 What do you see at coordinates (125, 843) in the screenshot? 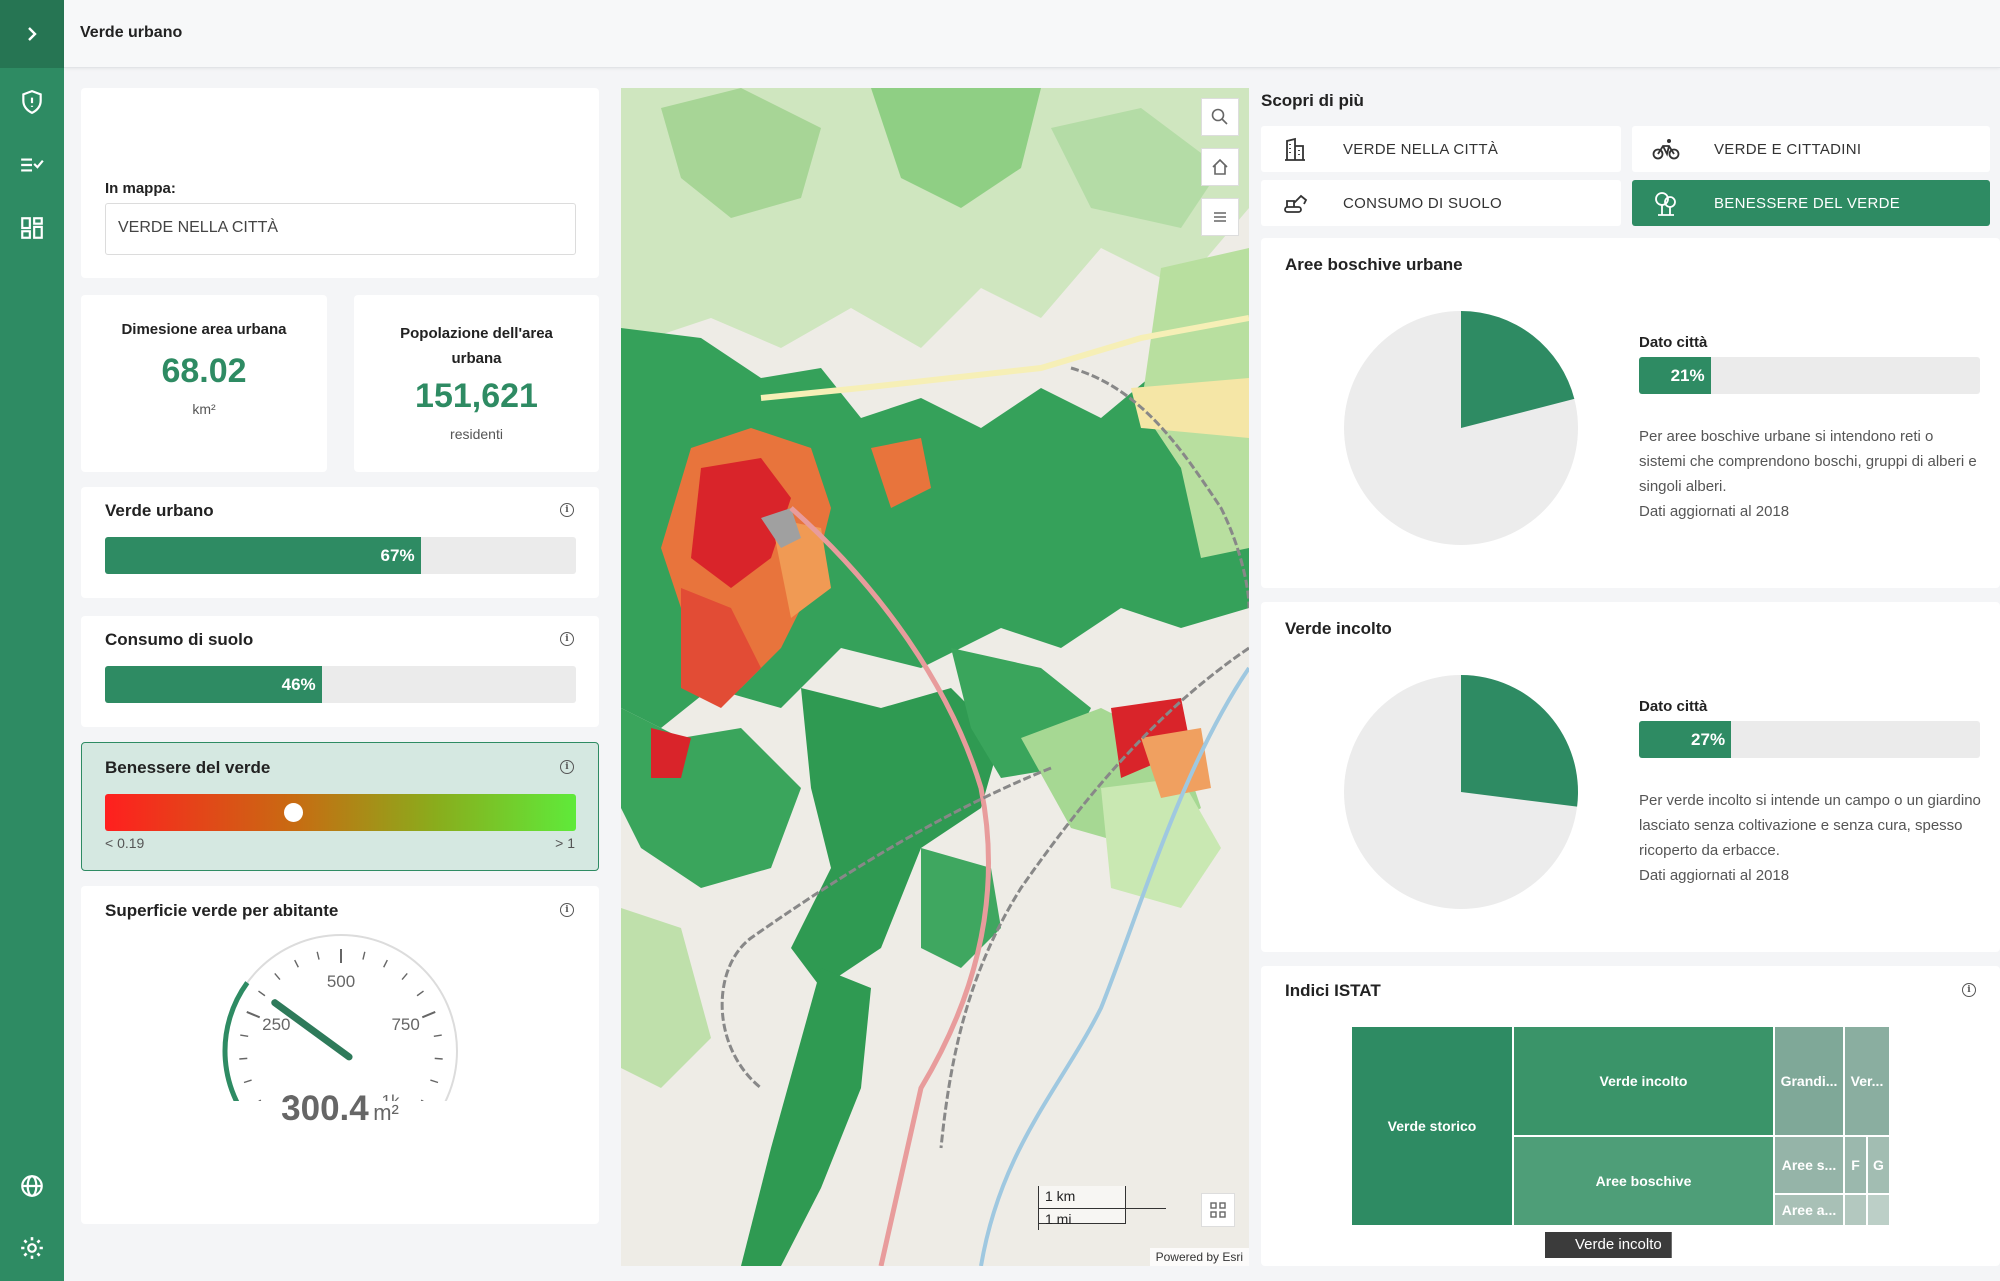
I see `benessere-min-label: < 0.19` at bounding box center [125, 843].